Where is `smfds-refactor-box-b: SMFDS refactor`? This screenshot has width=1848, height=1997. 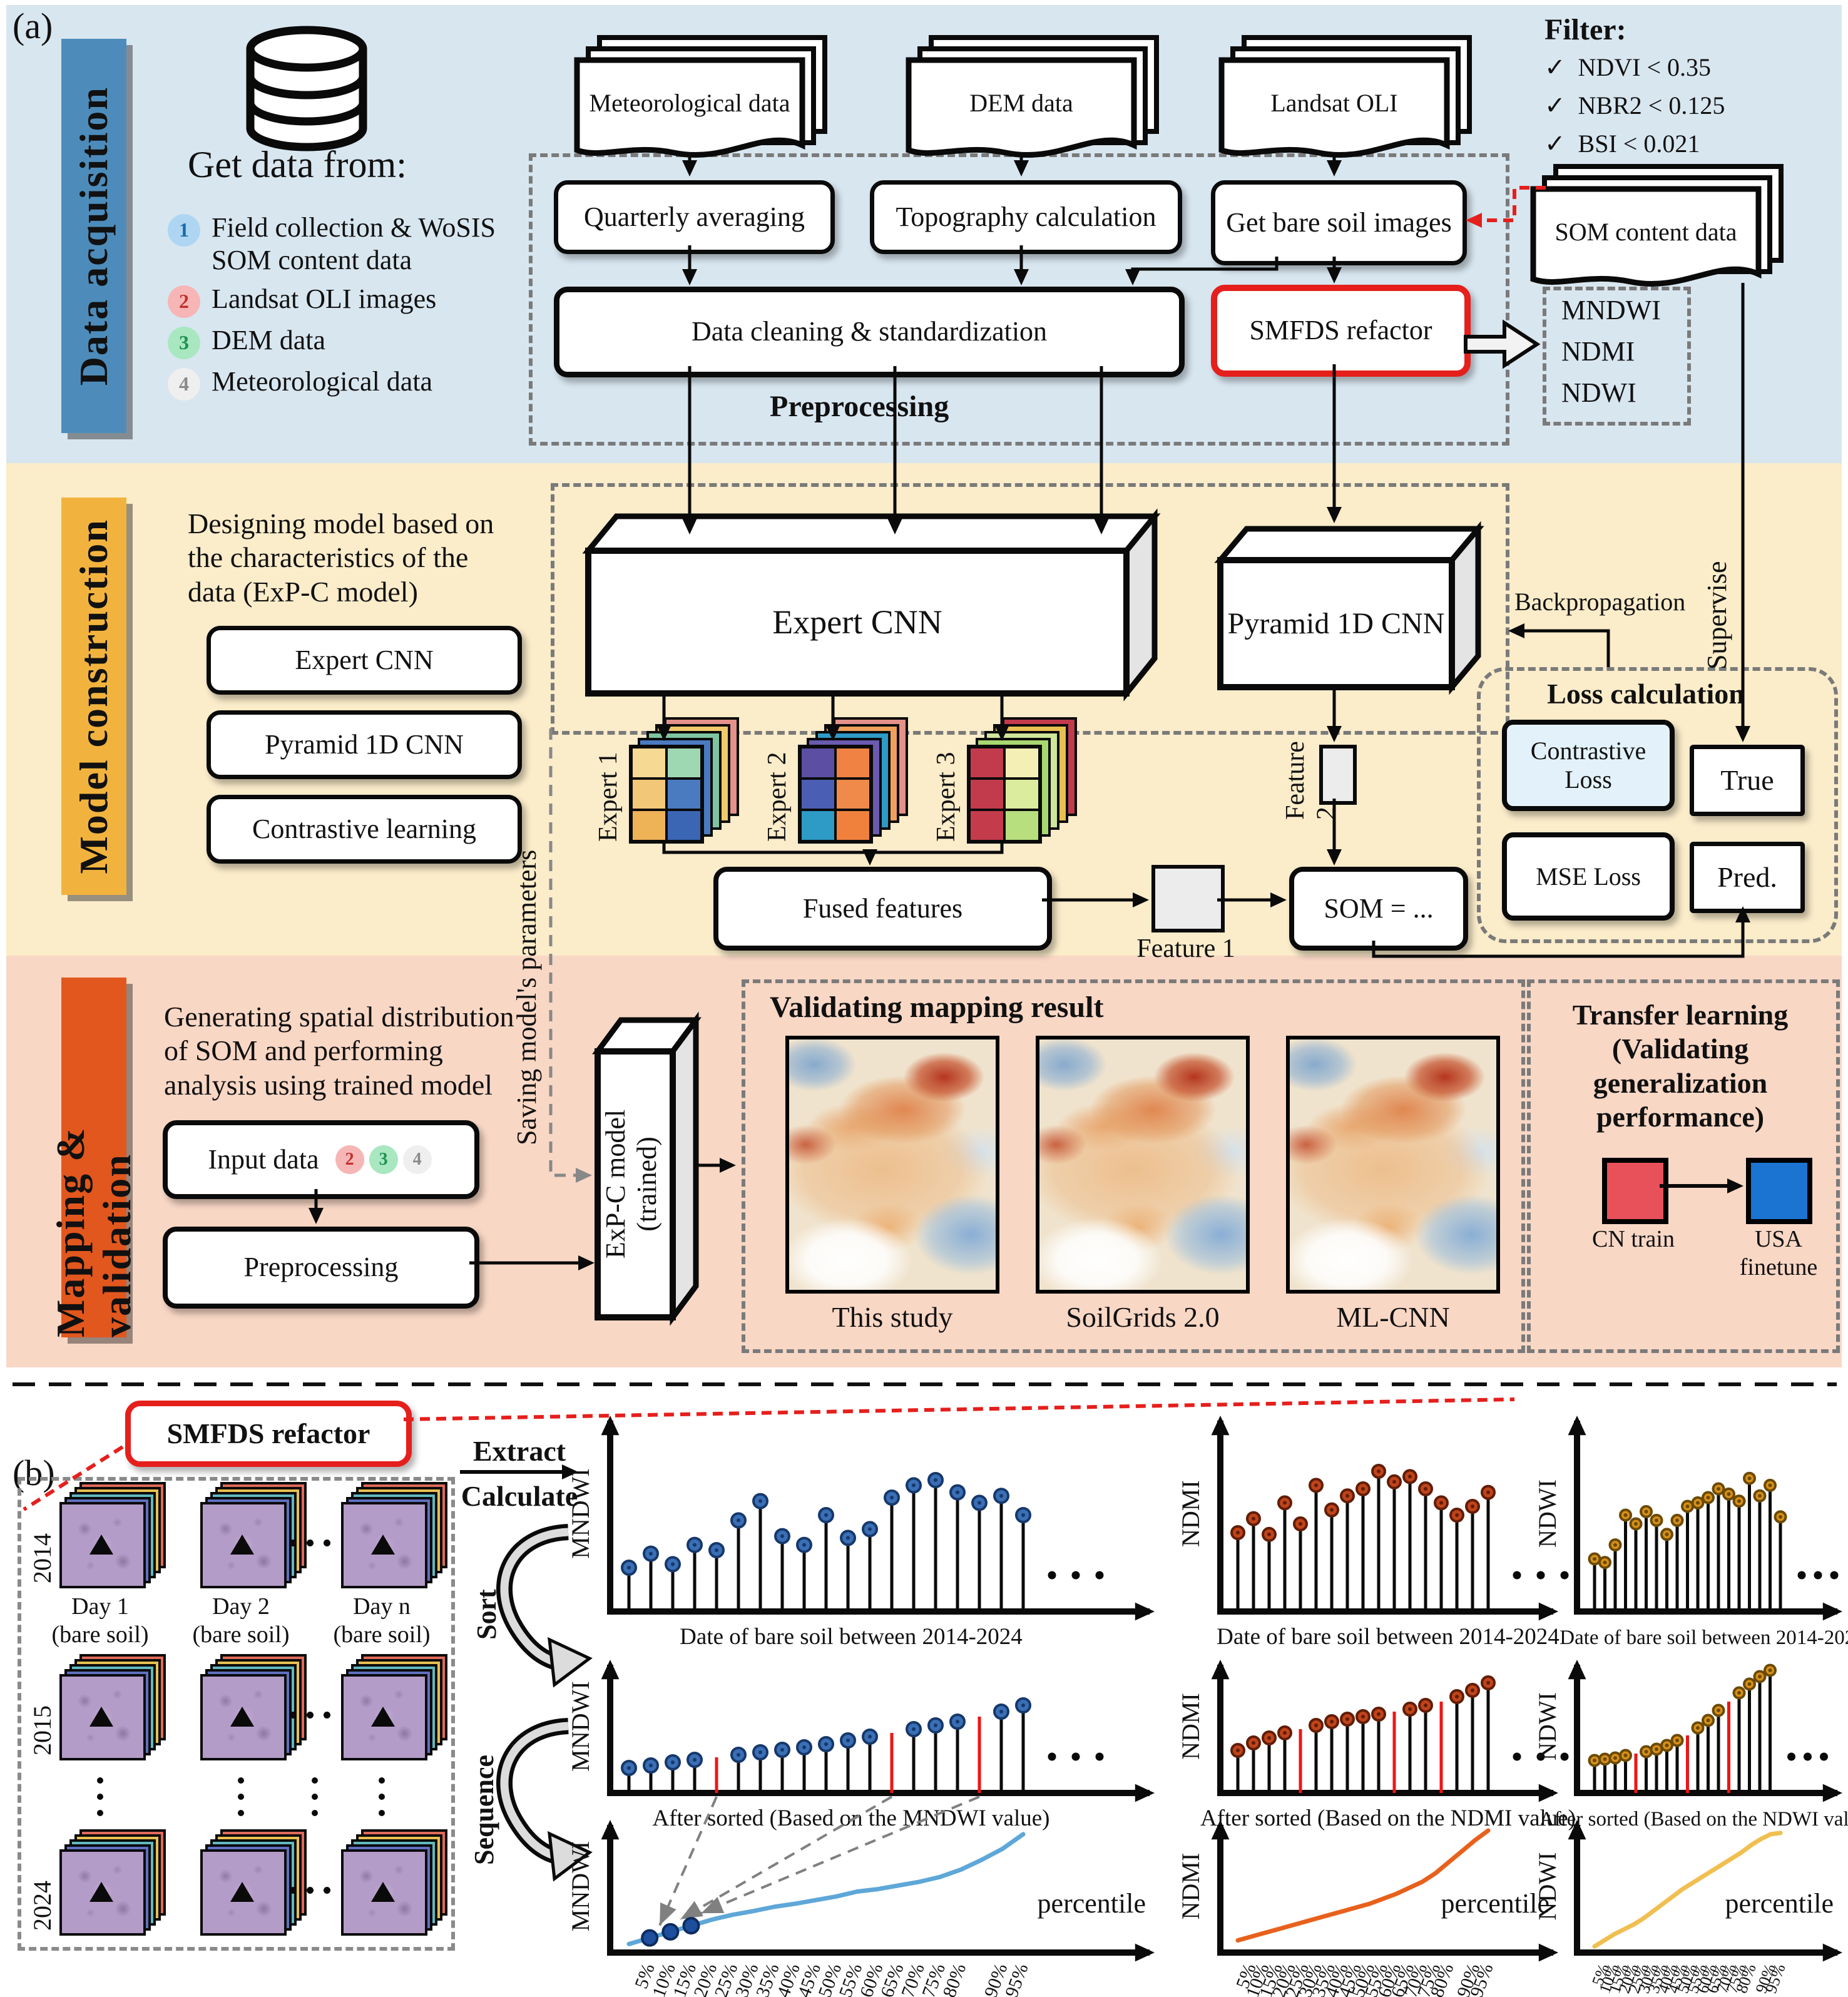
smfds-refactor-box-b: SMFDS refactor is located at coordinates (268, 1434).